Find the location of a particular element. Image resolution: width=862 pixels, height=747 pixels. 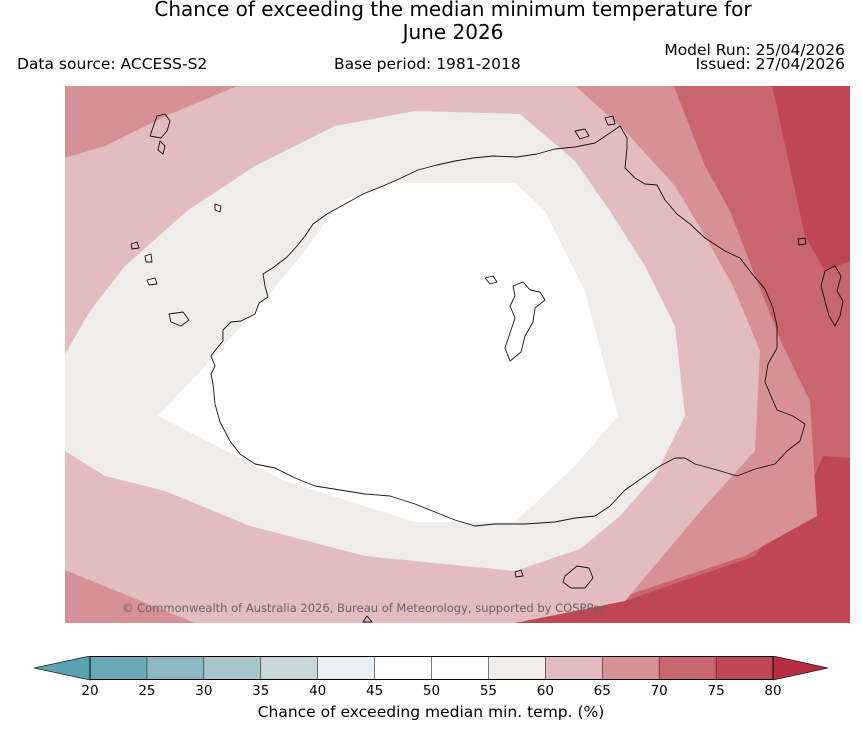

lake-islet is located at coordinates (491, 280).